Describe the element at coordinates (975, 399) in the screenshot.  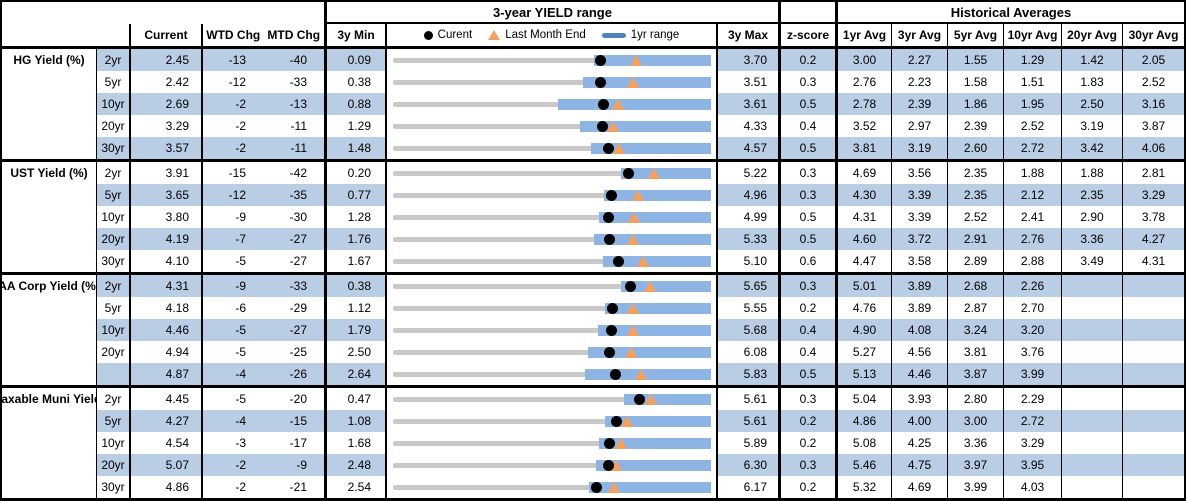
I see `cell-avg-5yr-avg: 2.80` at that location.